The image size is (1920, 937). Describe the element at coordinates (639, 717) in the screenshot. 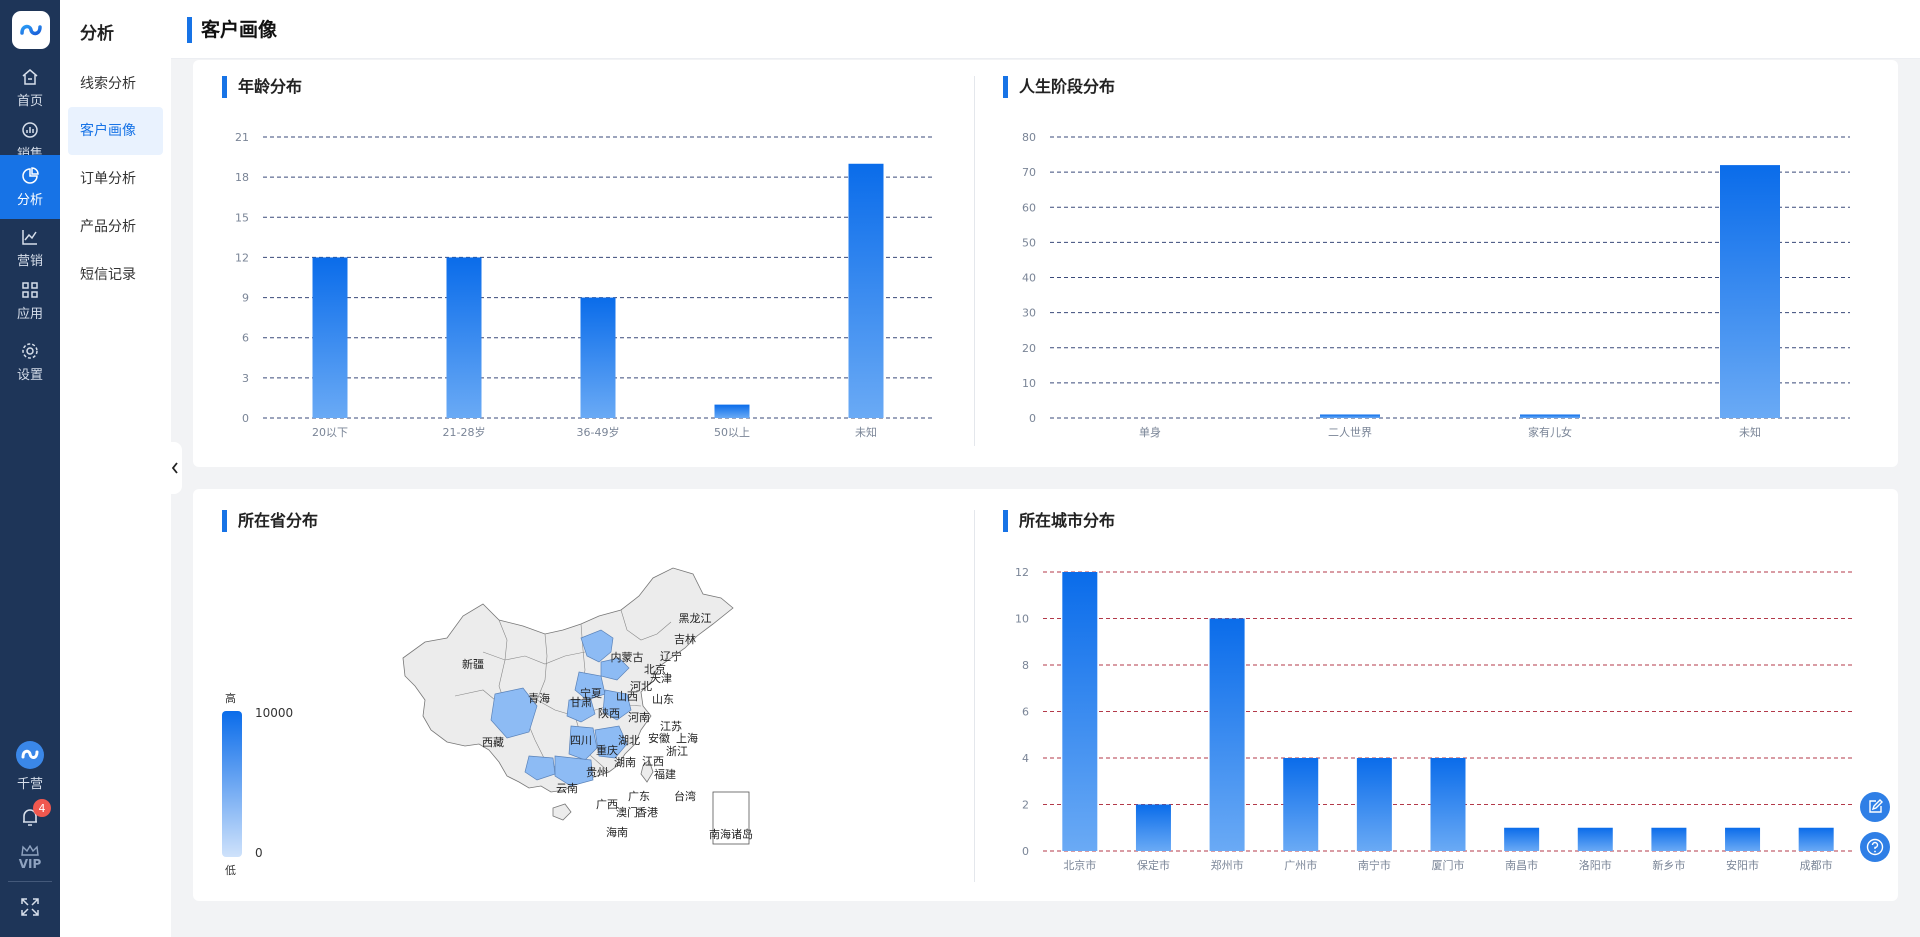

I see `map-province-label: 河南` at that location.